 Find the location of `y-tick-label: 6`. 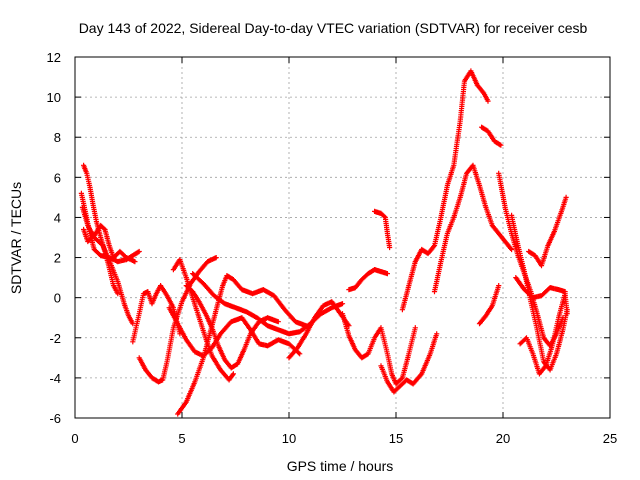

y-tick-label: 6 is located at coordinates (57, 177).